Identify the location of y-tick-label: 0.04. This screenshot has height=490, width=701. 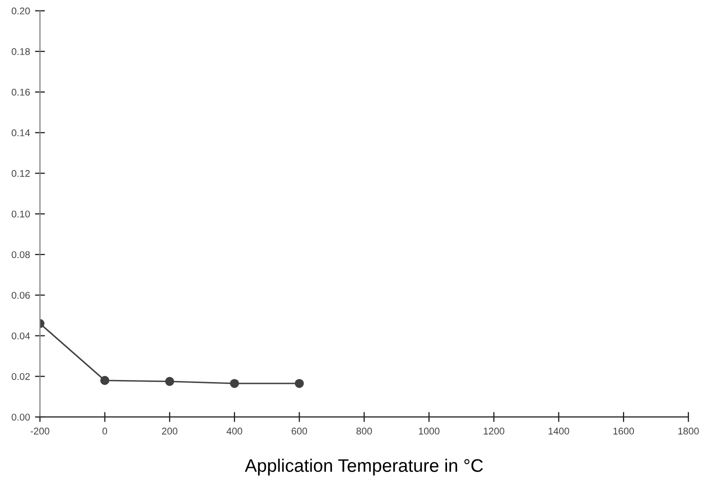
(21, 336).